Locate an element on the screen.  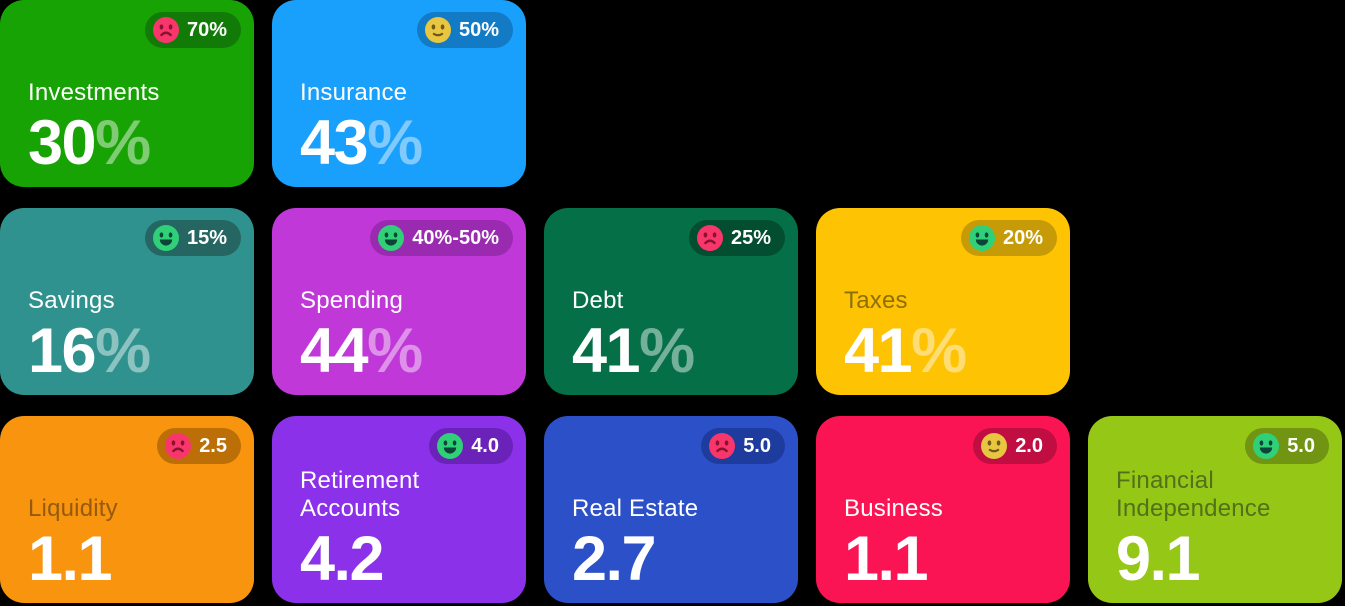
category-card-spending: 40%-50% Spending 44% is located at coordinates (399, 301).